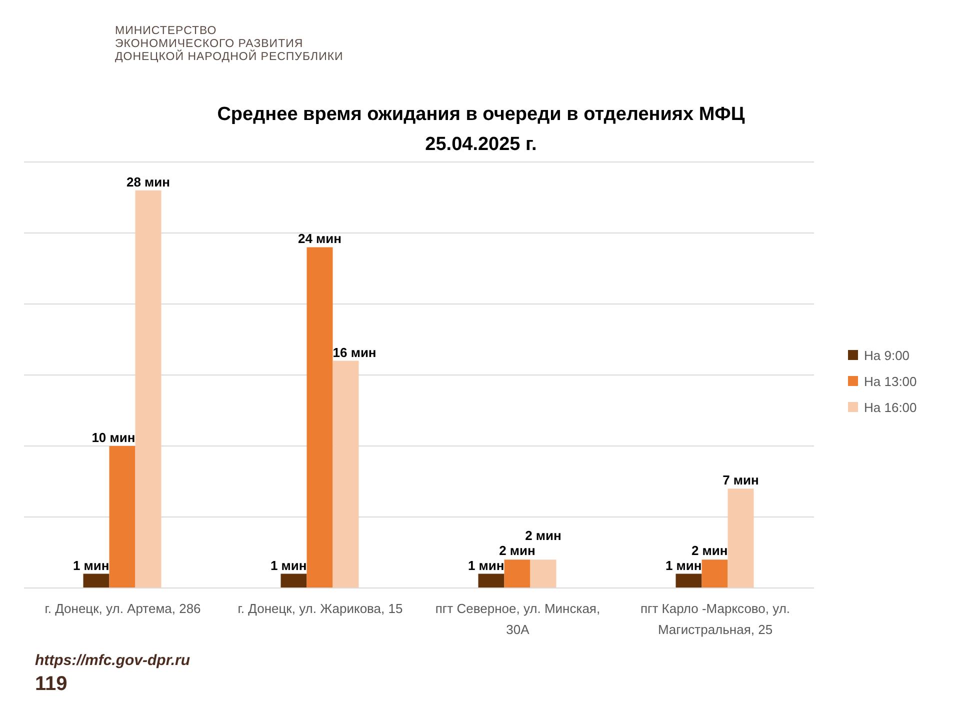 The width and height of the screenshot is (960, 720). Describe the element at coordinates (148, 182) in the screenshot. I see `data-label: 28 мин` at that location.